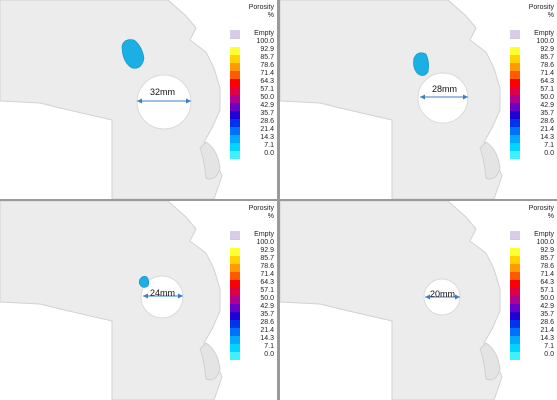 Image resolution: width=557 pixels, height=400 pixels. What do you see at coordinates (547, 338) in the screenshot?
I see `legend-tick-label: 14.3` at bounding box center [547, 338].